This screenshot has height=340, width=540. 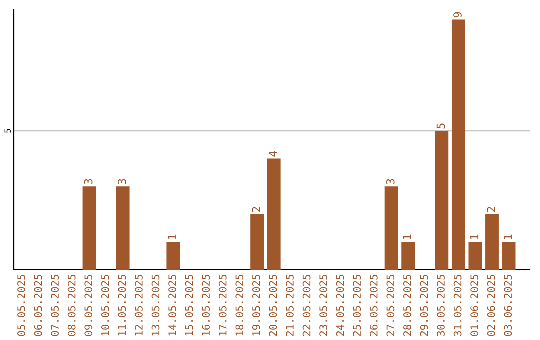 I want to click on x-tick-label: 31.05.2025, so click(x=458, y=305).